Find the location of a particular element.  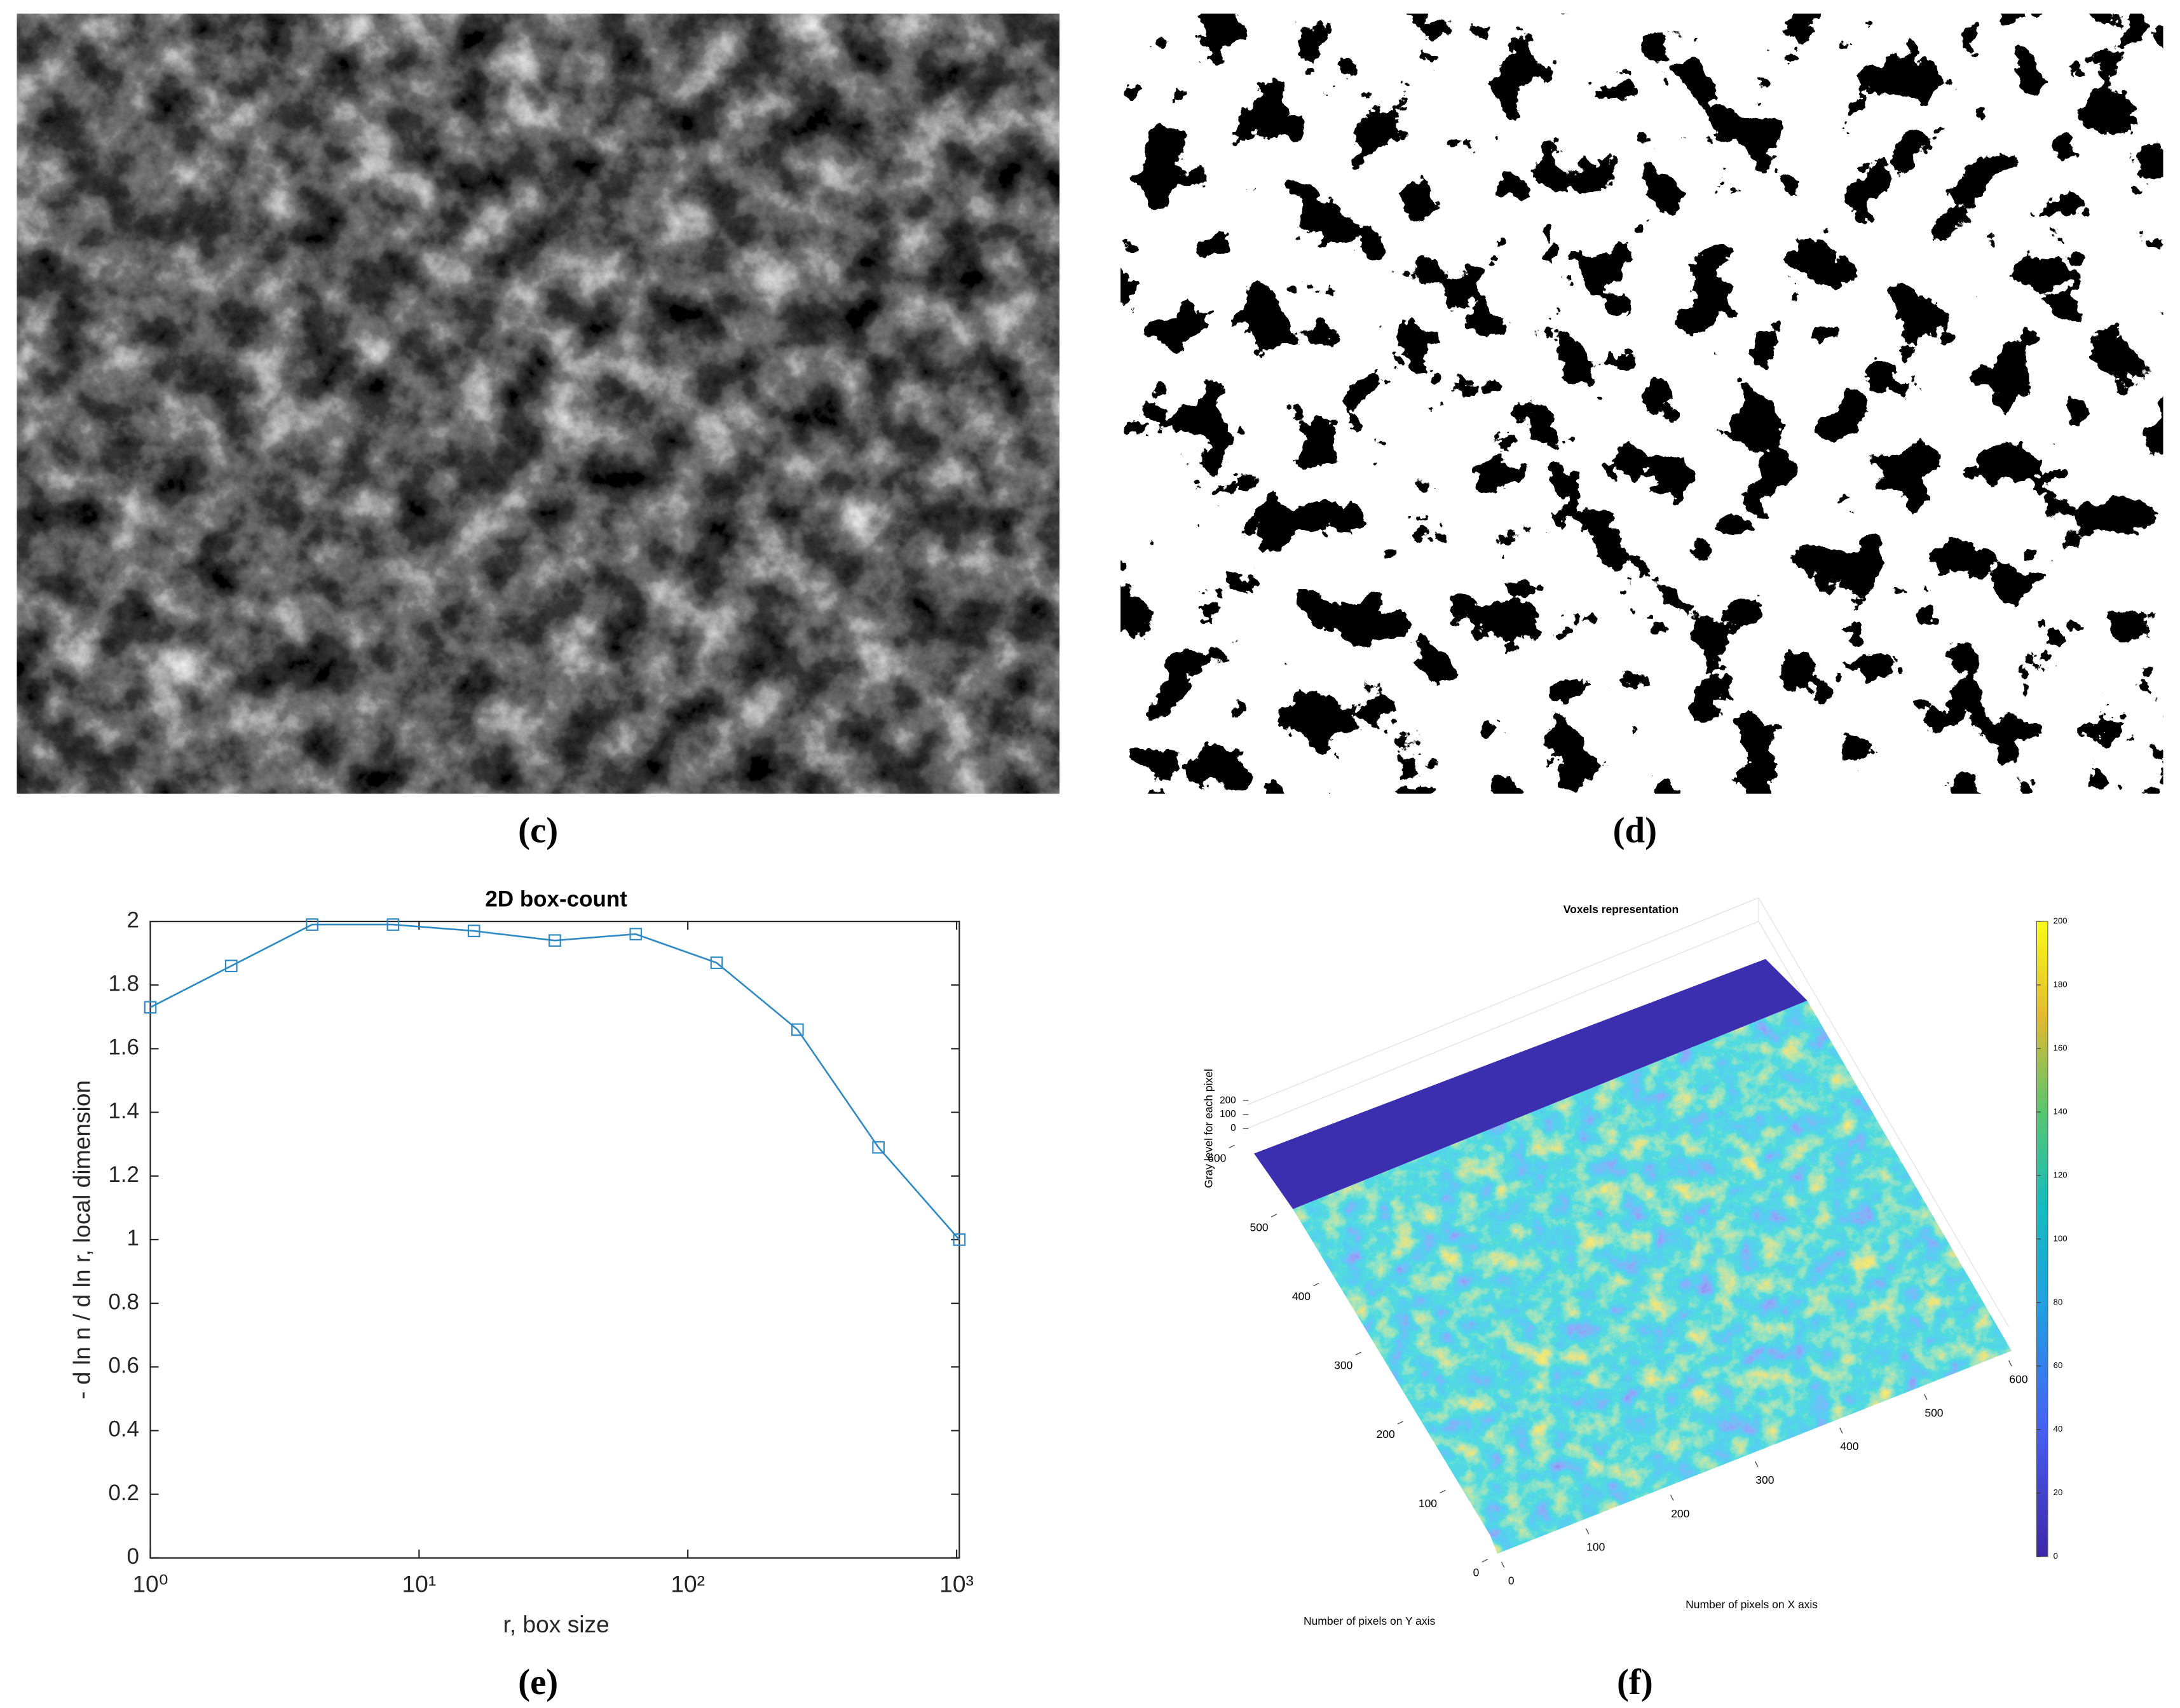

plot-area is located at coordinates (554, 1239).